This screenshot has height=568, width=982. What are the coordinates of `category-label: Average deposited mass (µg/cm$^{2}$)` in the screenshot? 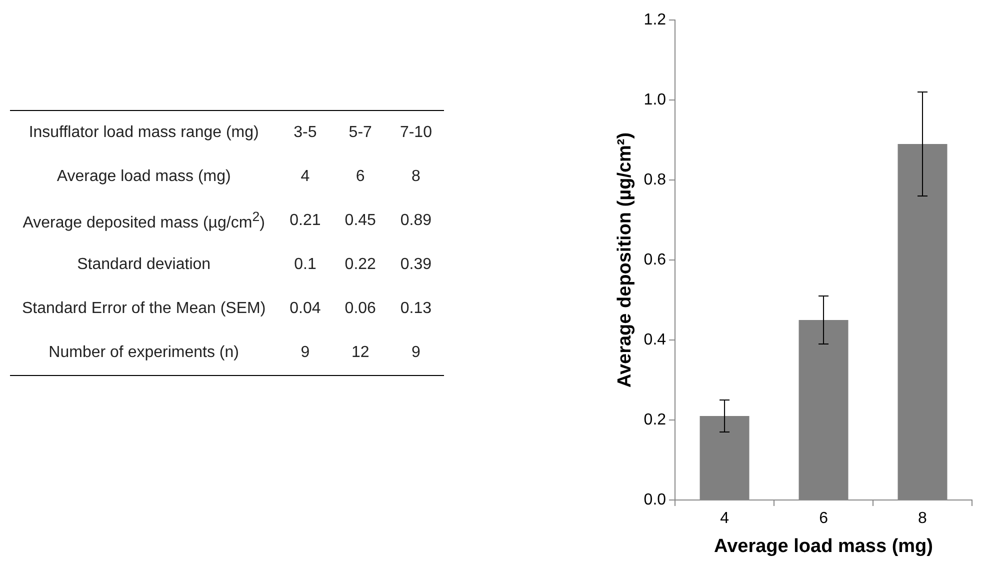 It's located at (143, 220).